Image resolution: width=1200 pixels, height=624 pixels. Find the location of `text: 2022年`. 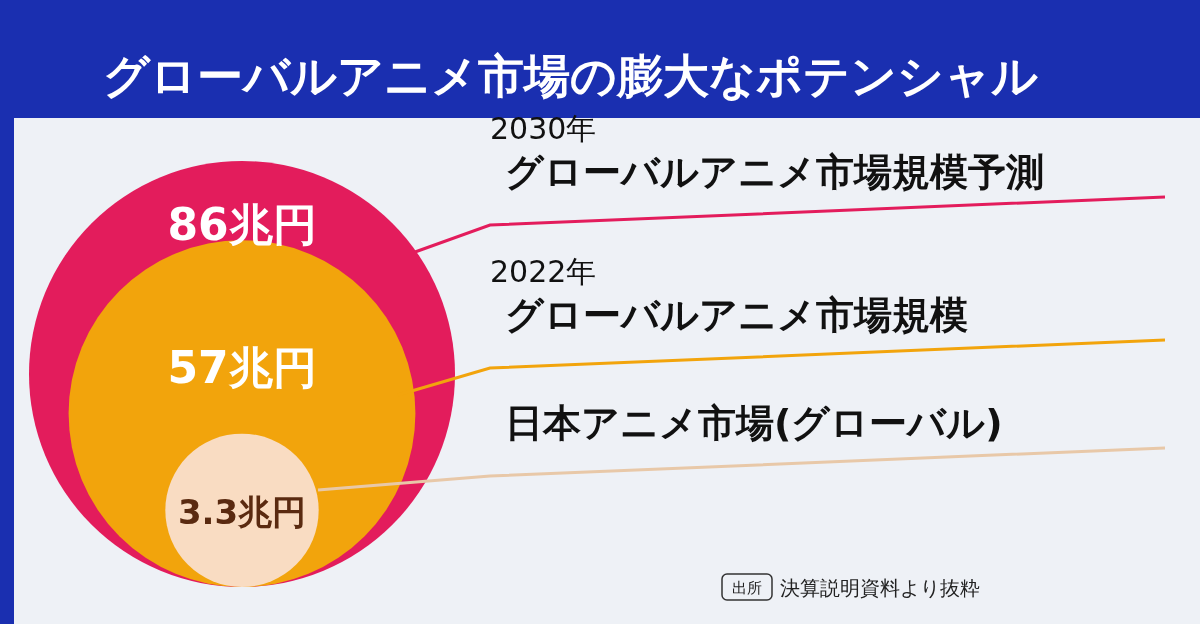

text: 2022年 is located at coordinates (543, 271).